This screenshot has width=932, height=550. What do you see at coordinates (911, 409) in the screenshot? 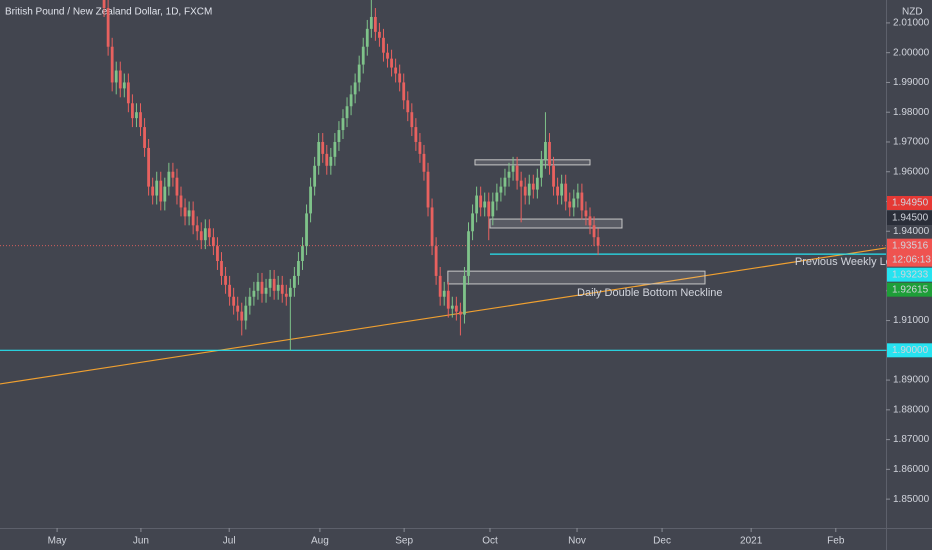
I see `y-tick-label: 1.88000` at bounding box center [911, 409].